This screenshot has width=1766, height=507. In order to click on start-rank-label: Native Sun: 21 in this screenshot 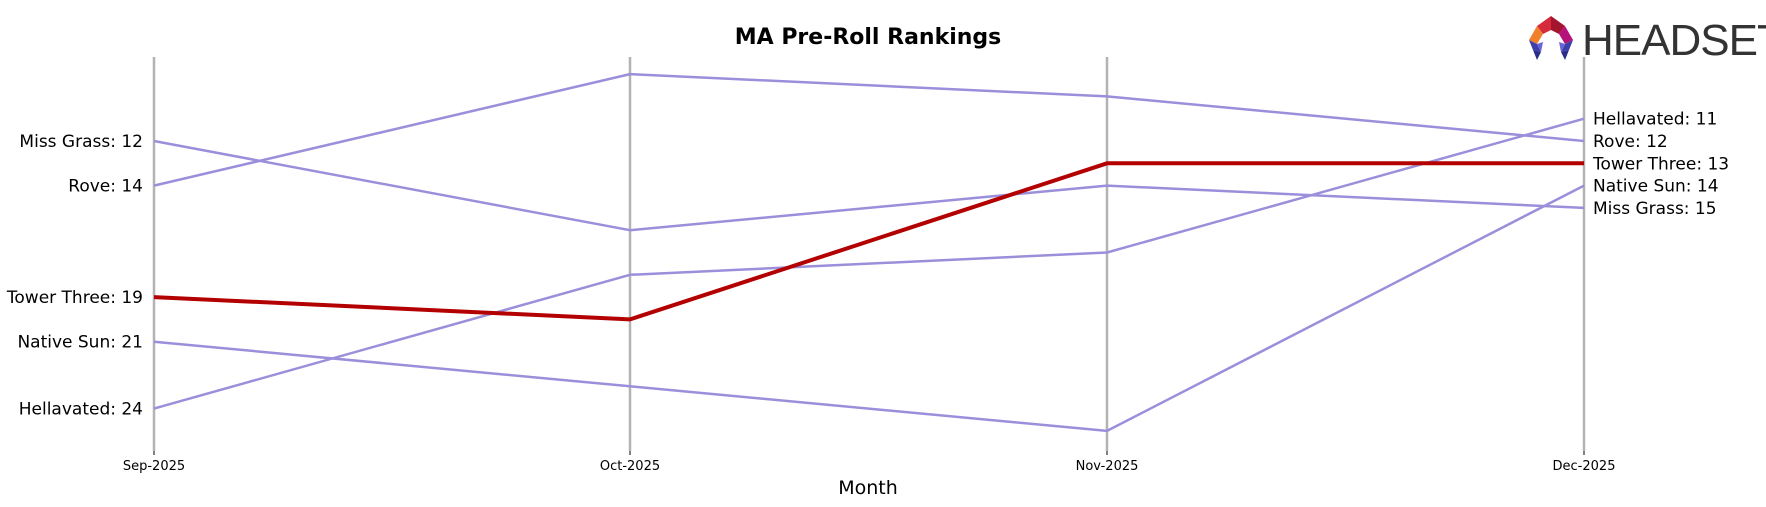, I will do `click(80, 343)`.